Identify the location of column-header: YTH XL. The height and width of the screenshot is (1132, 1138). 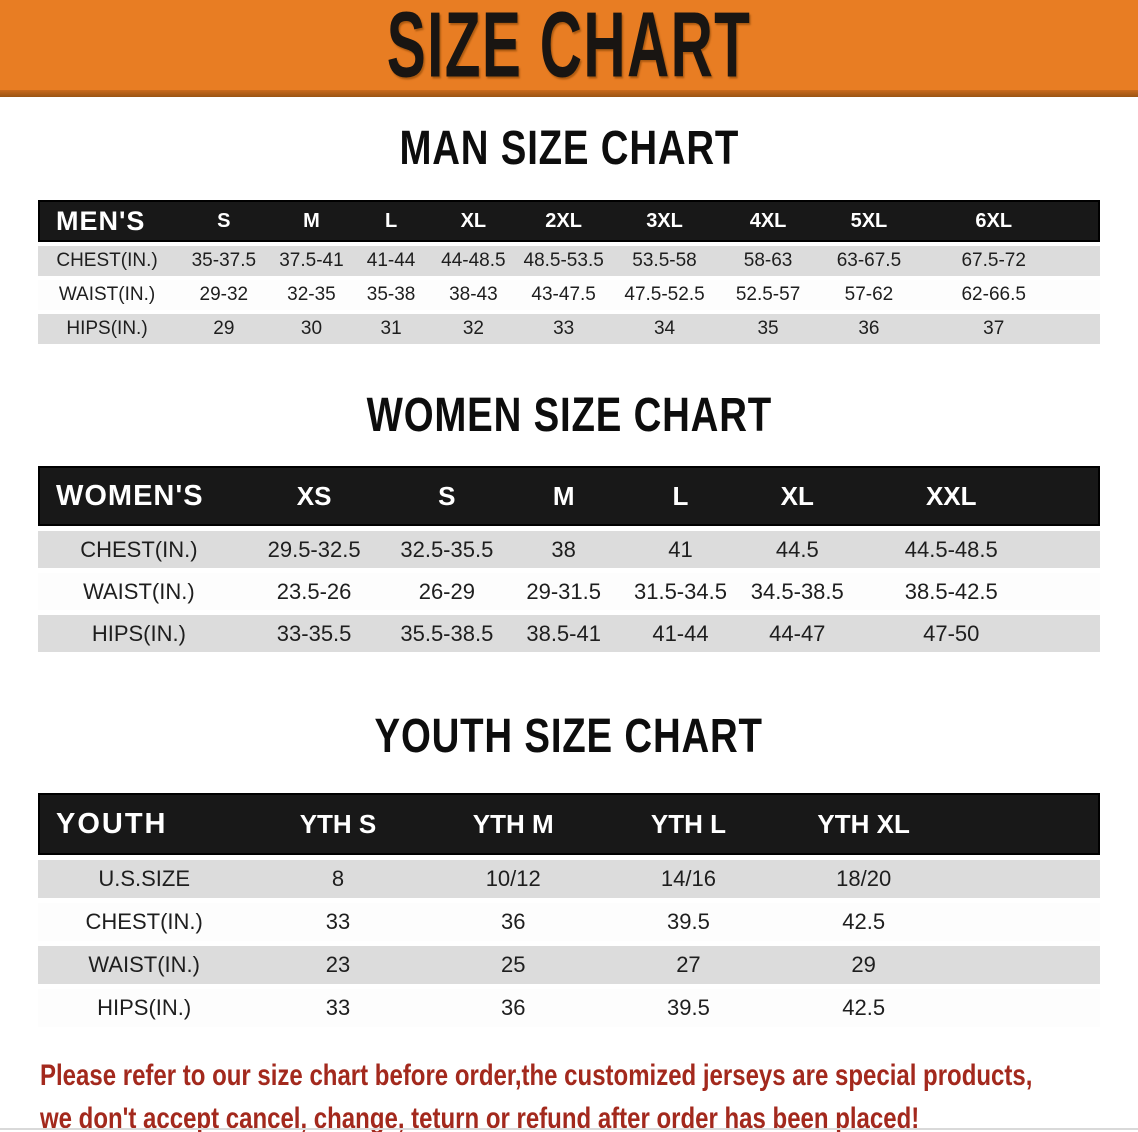
(864, 824).